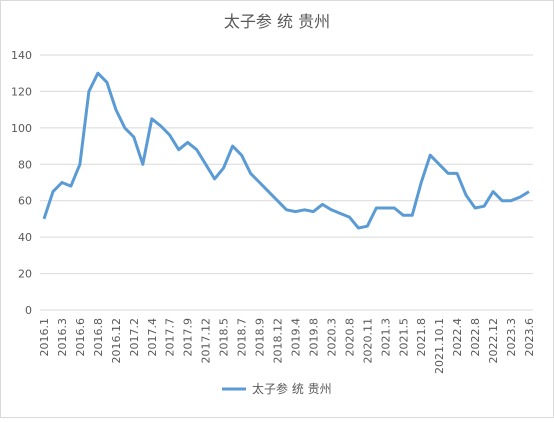  Describe the element at coordinates (385, 337) in the screenshot. I see `x-tick-label: 2021.3` at that location.